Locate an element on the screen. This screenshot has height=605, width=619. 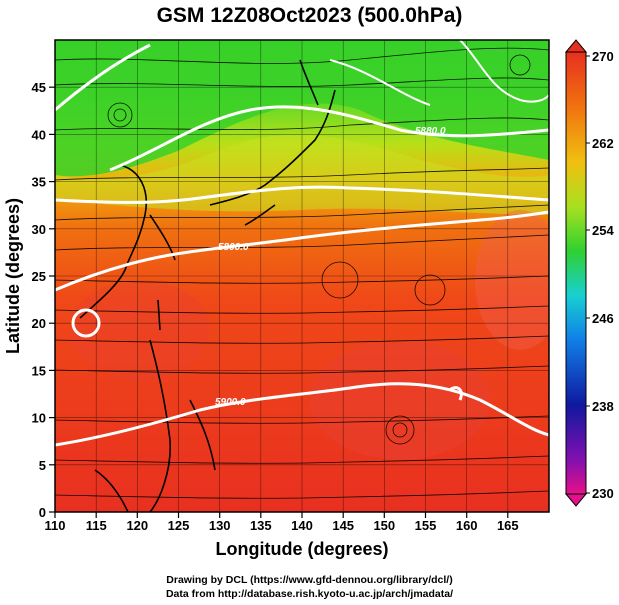
x-tick-label: 145 is located at coordinates (343, 525).